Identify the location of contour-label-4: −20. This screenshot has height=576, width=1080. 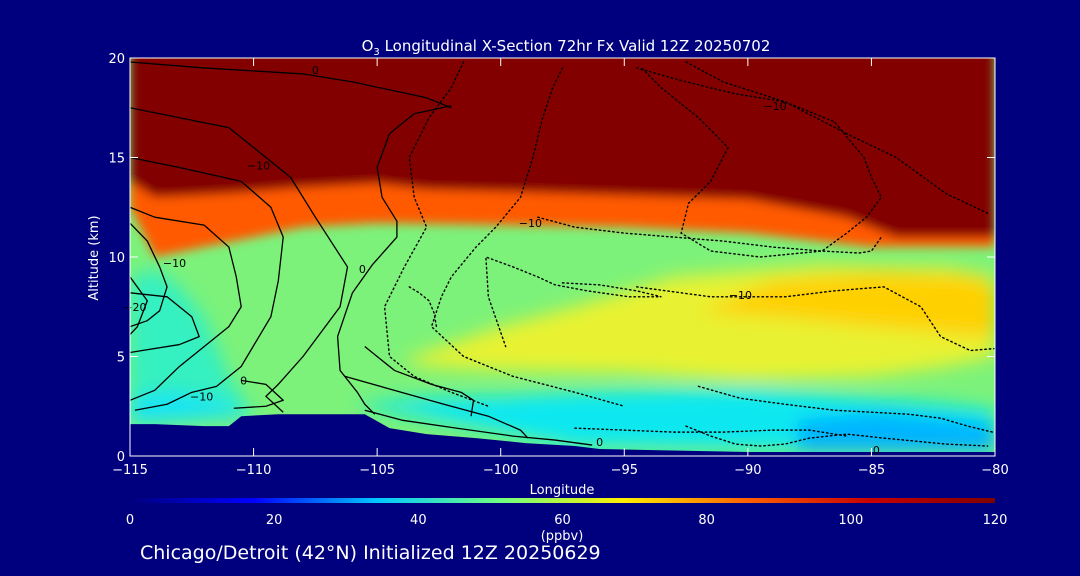
(134, 307).